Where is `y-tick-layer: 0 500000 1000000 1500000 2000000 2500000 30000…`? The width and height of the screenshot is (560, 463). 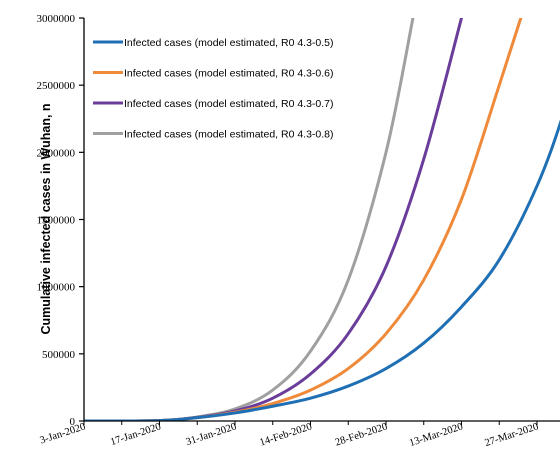 y-tick-layer: 0 500000 1000000 1500000 2000000 2500000 30000… is located at coordinates (60, 220).